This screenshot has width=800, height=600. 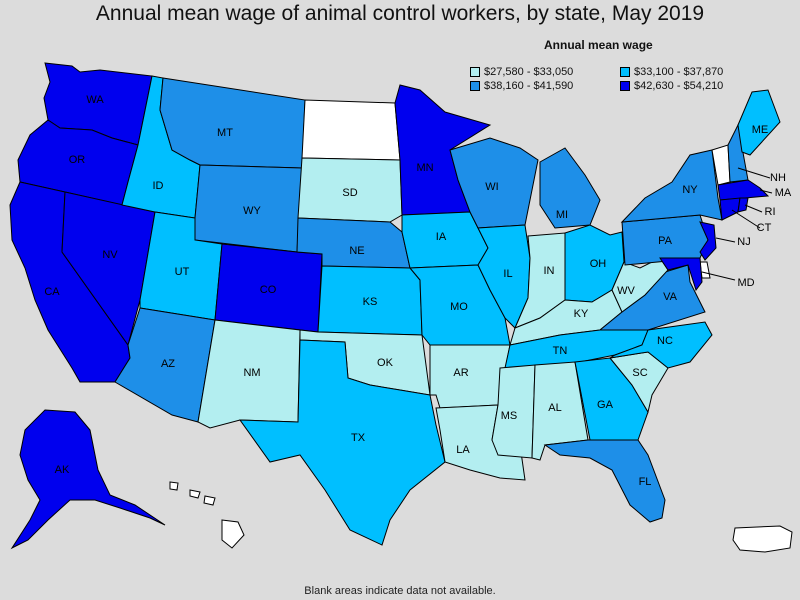 What do you see at coordinates (679, 86) in the screenshot?
I see `legend-label-tier4: $42,630 - $54,210` at bounding box center [679, 86].